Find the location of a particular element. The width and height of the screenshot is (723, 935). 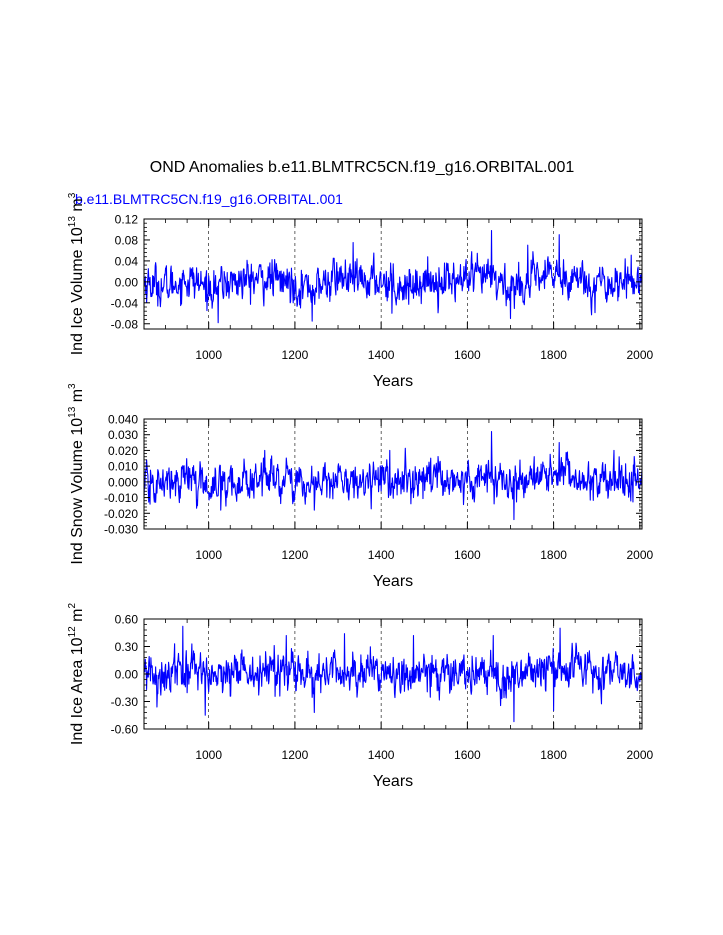

y-tick-label: 0.030 is located at coordinates (123, 435).